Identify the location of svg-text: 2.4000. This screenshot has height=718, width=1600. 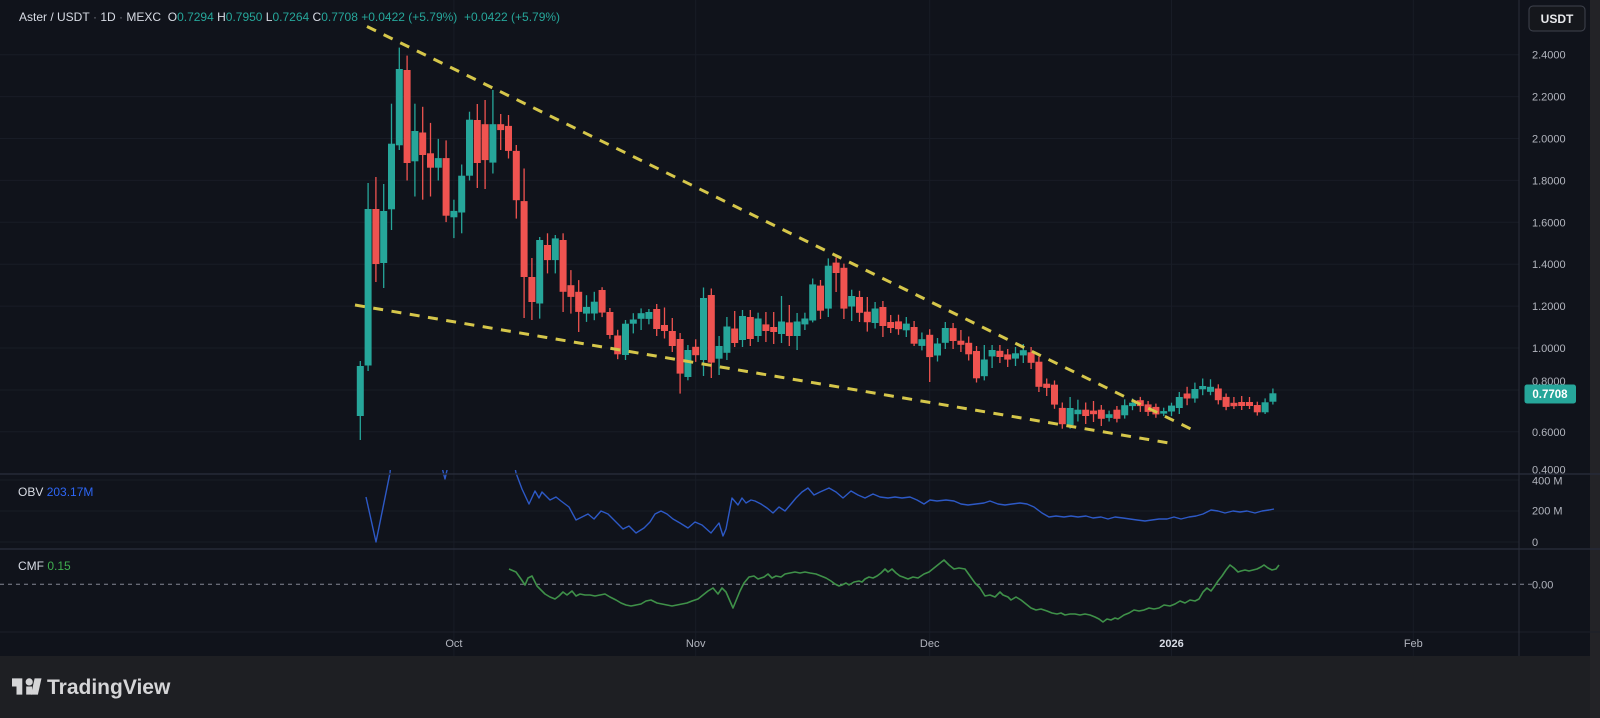
(1549, 56).